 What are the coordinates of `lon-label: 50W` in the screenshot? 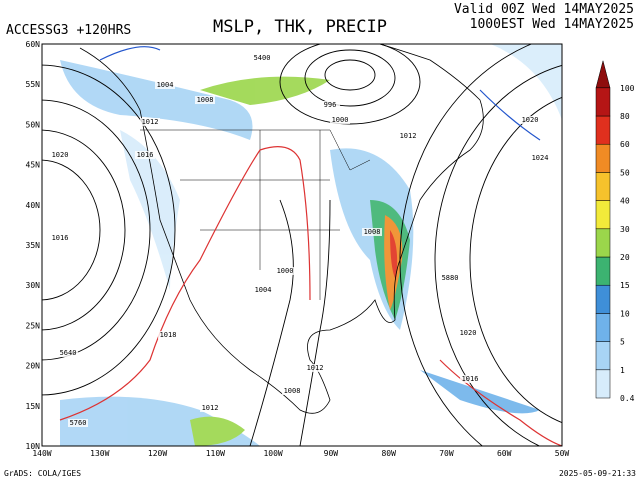 It's located at (562, 453).